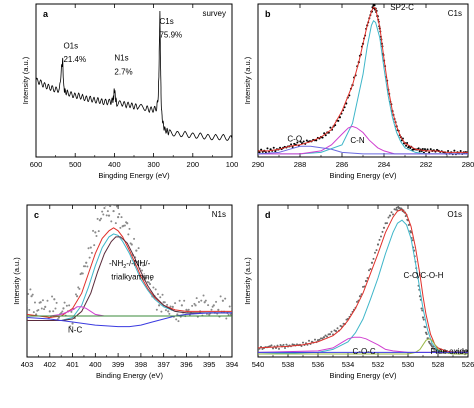 The width and height of the screenshot is (474, 408). I want to click on annotation-label: -NH2-/-NH/-, so click(130, 264).